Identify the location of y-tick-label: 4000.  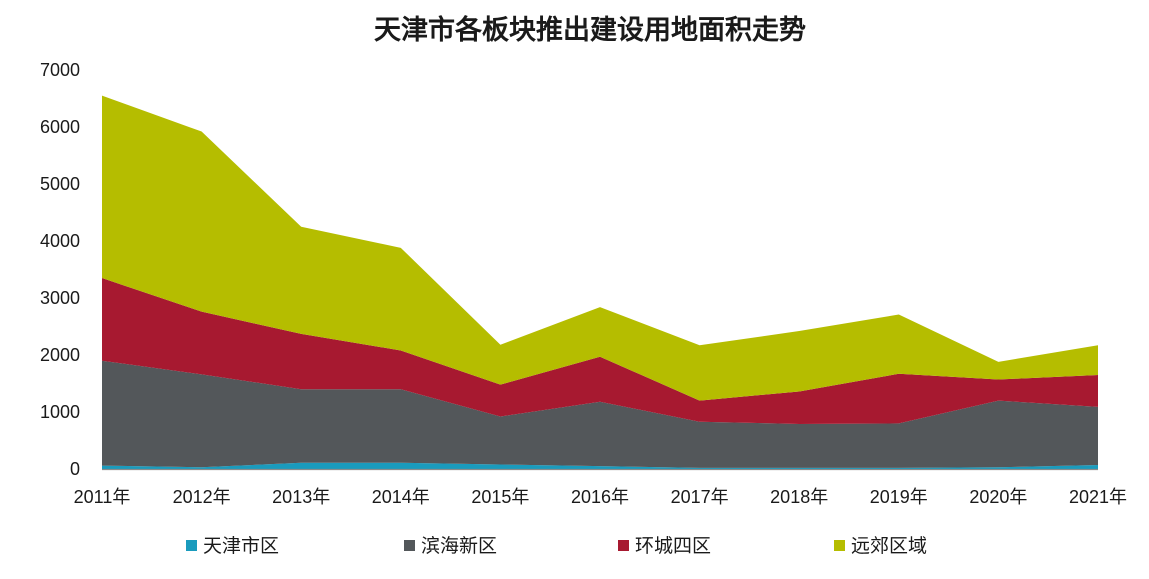
(60, 241).